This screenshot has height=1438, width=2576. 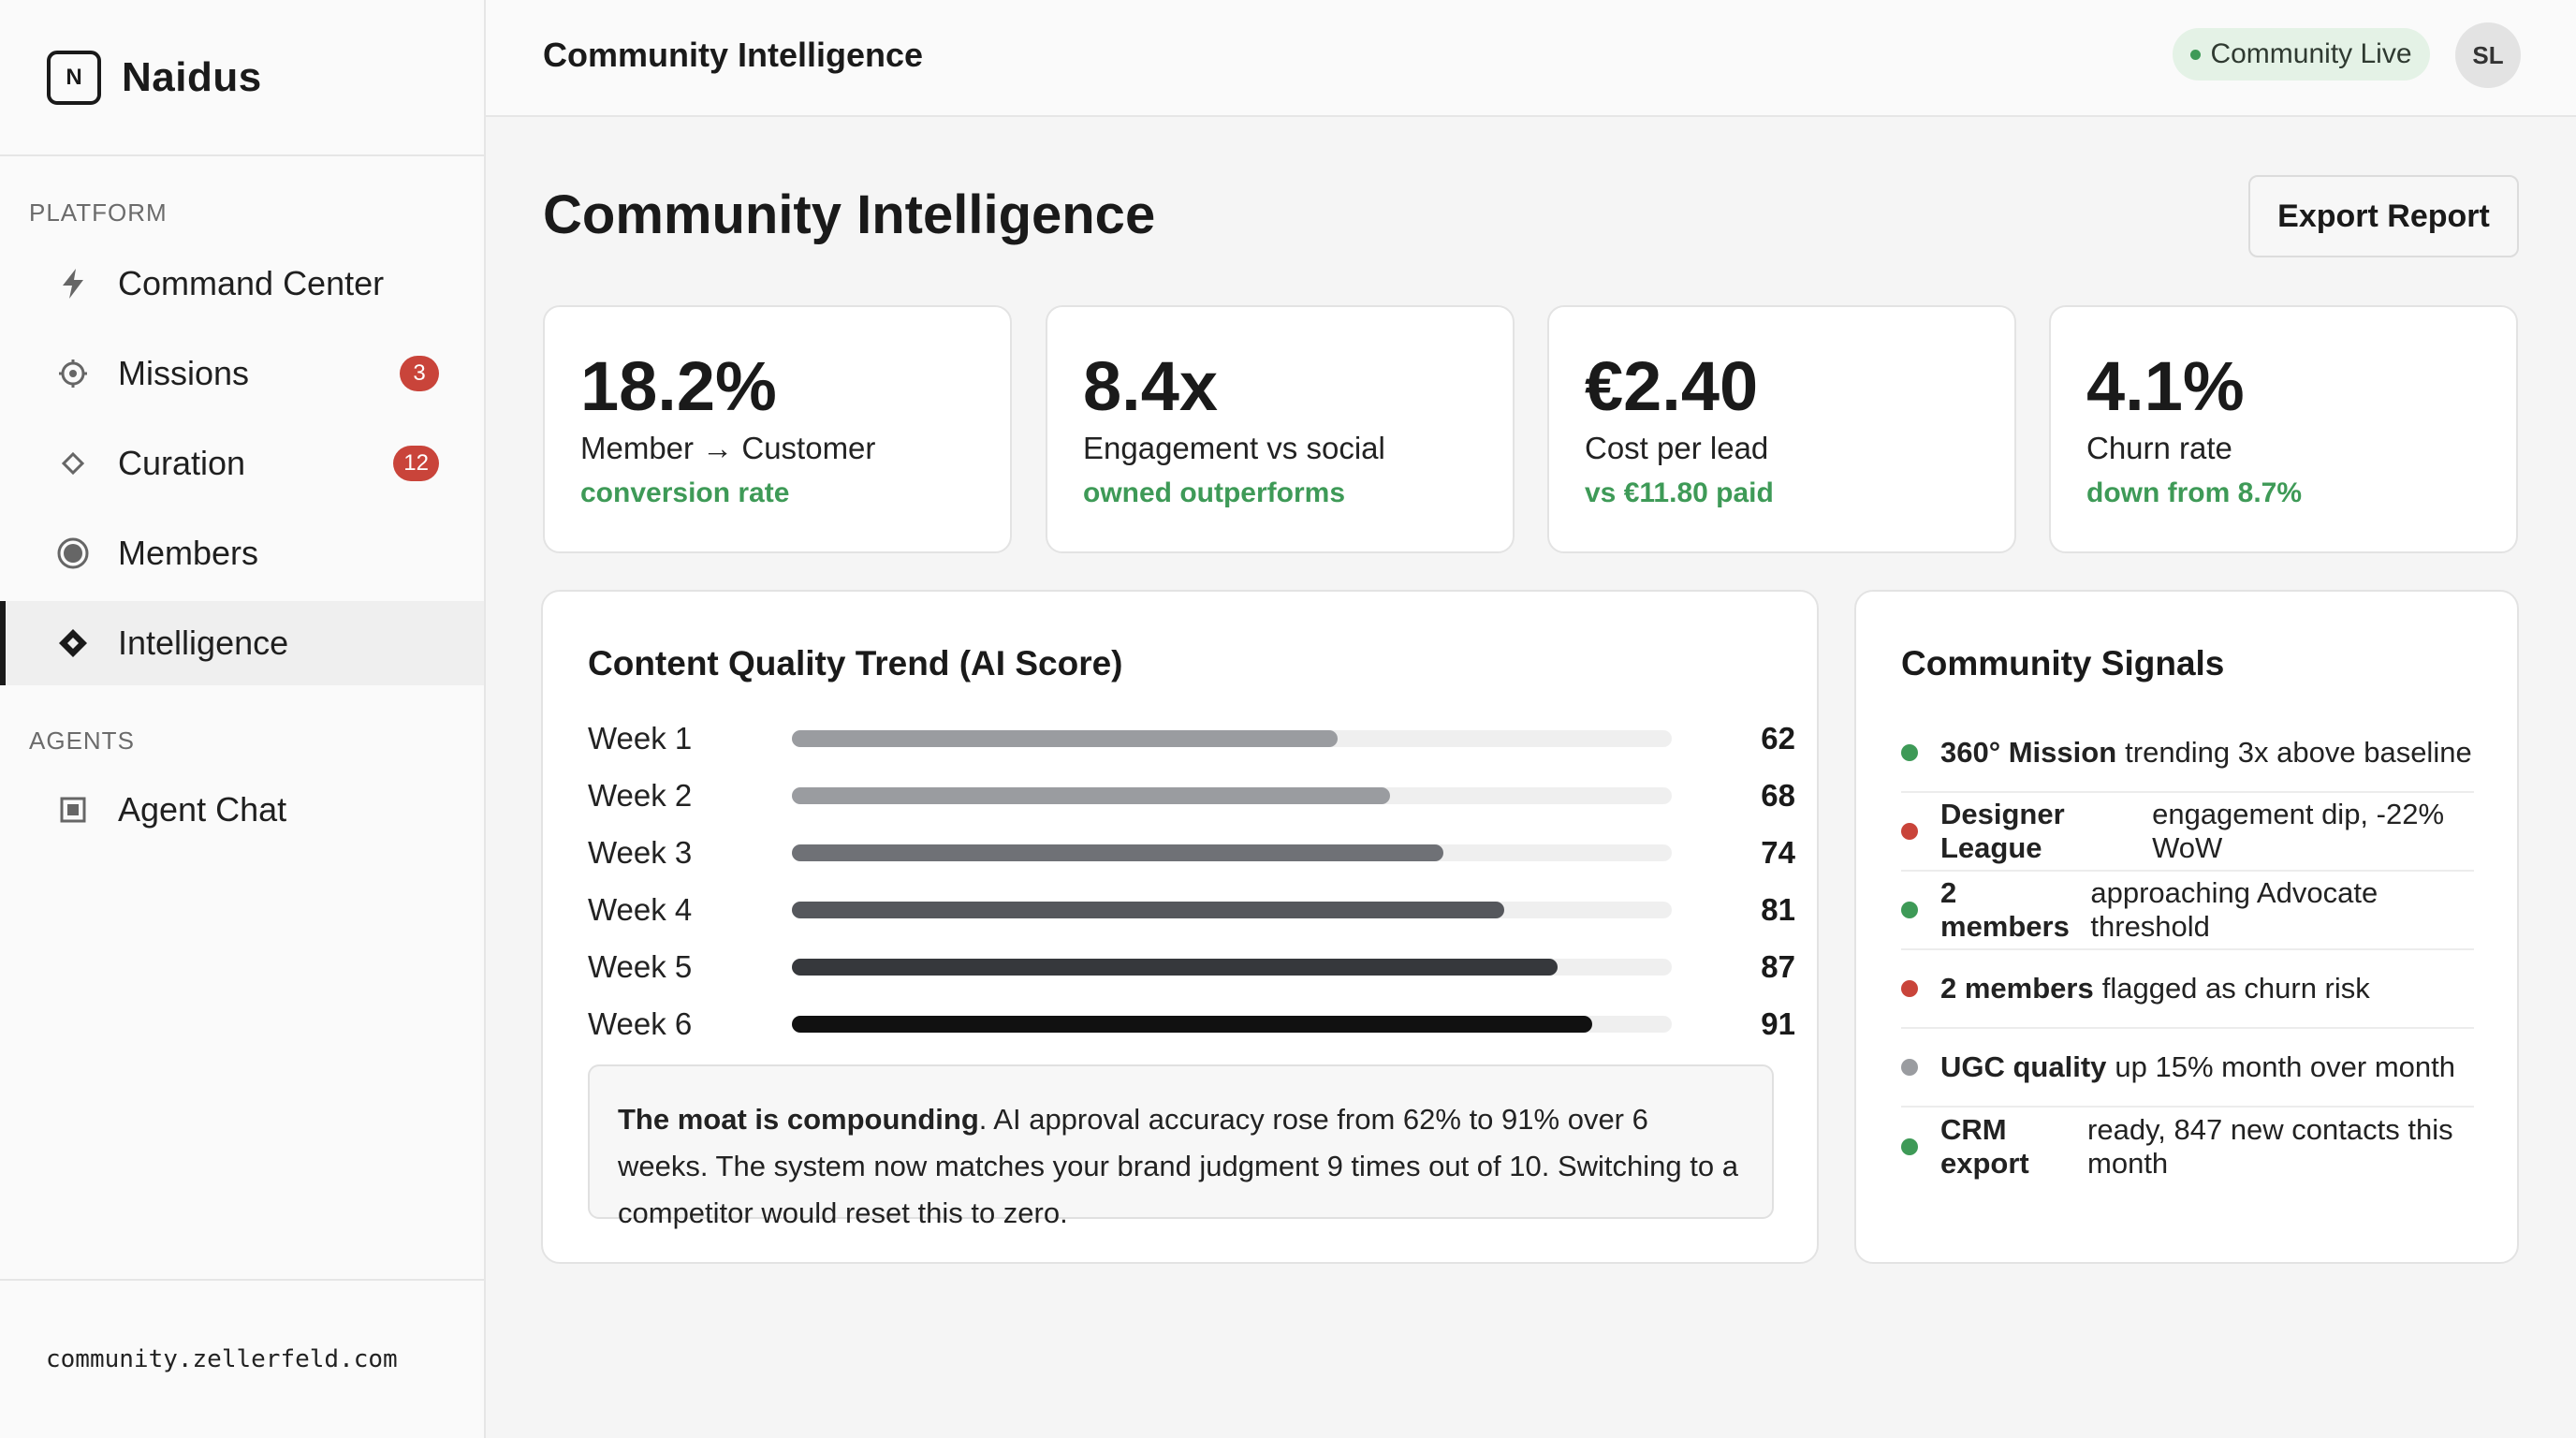 I want to click on kpi-card-churn: 4.1% Churn rate down from 8.7%, so click(x=2283, y=429).